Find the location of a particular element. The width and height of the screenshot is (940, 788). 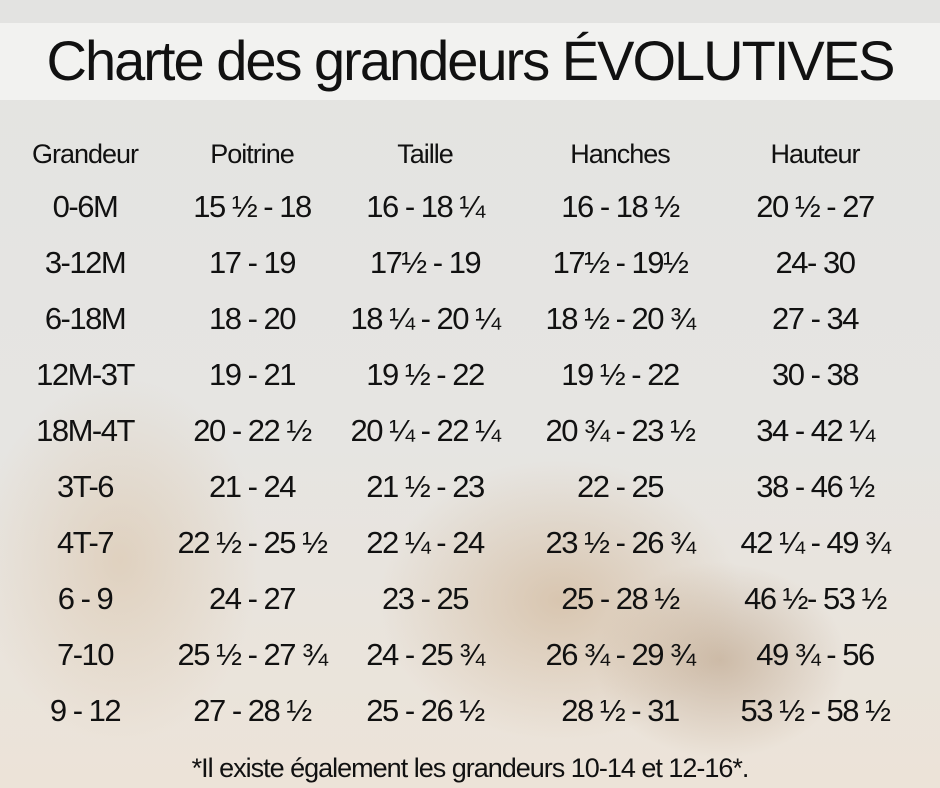

page-title-text: Charte des grandeurs ÉVOLUTIVES is located at coordinates (471, 60).